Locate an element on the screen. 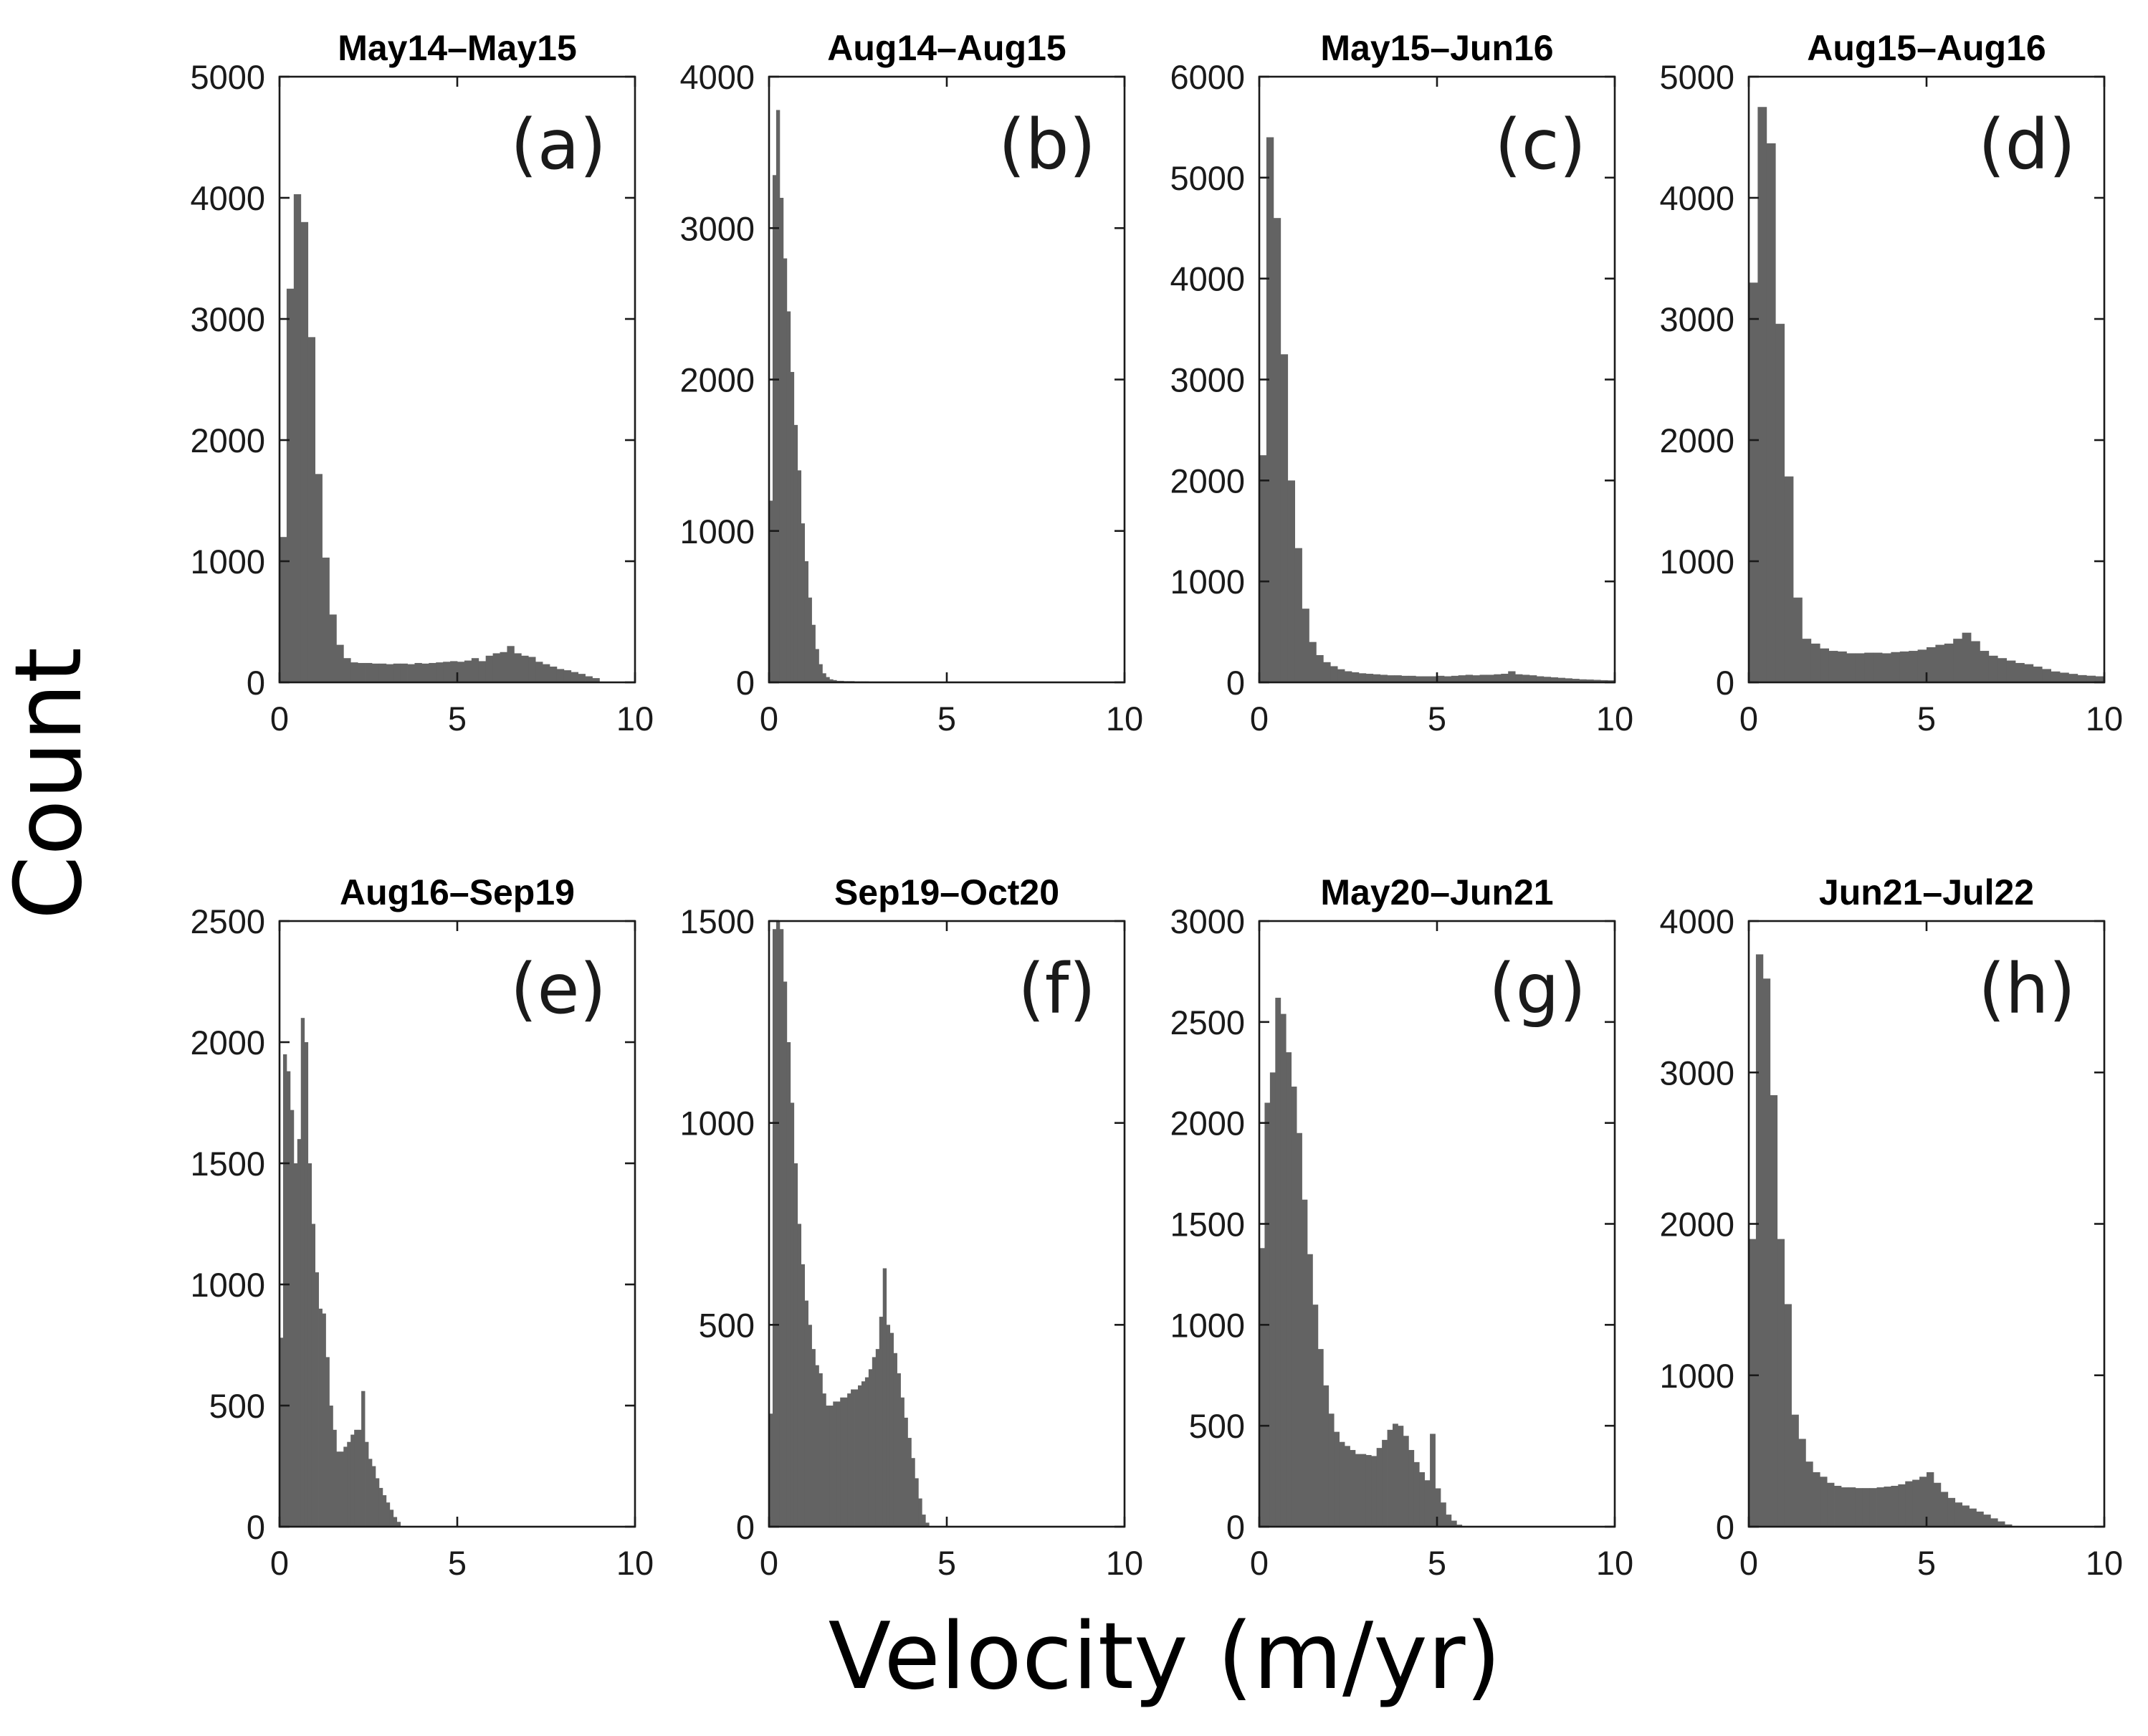 The height and width of the screenshot is (1736, 2148). panel-title: Aug14–Aug15 is located at coordinates (946, 48).